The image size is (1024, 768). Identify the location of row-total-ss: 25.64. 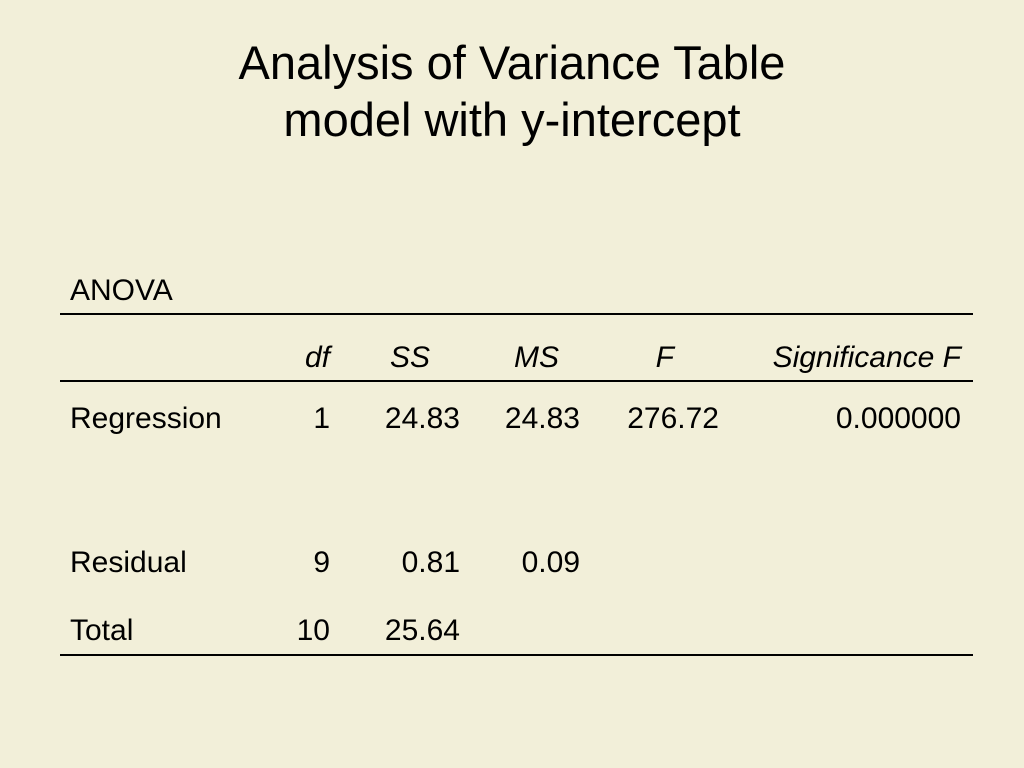
(422, 630).